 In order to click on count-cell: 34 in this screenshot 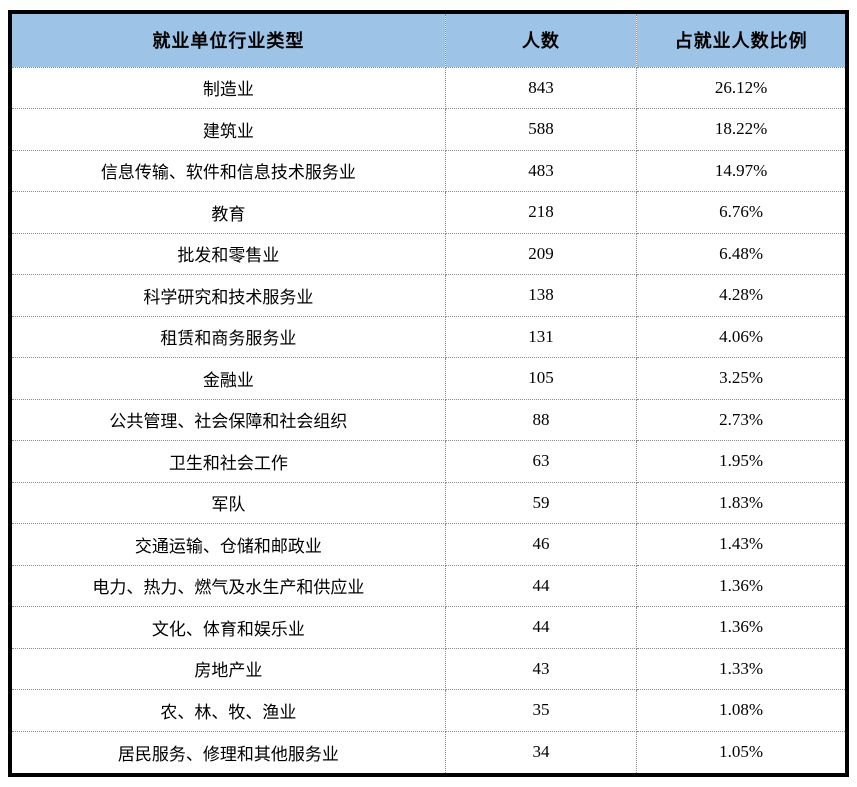, I will do `click(541, 751)`.